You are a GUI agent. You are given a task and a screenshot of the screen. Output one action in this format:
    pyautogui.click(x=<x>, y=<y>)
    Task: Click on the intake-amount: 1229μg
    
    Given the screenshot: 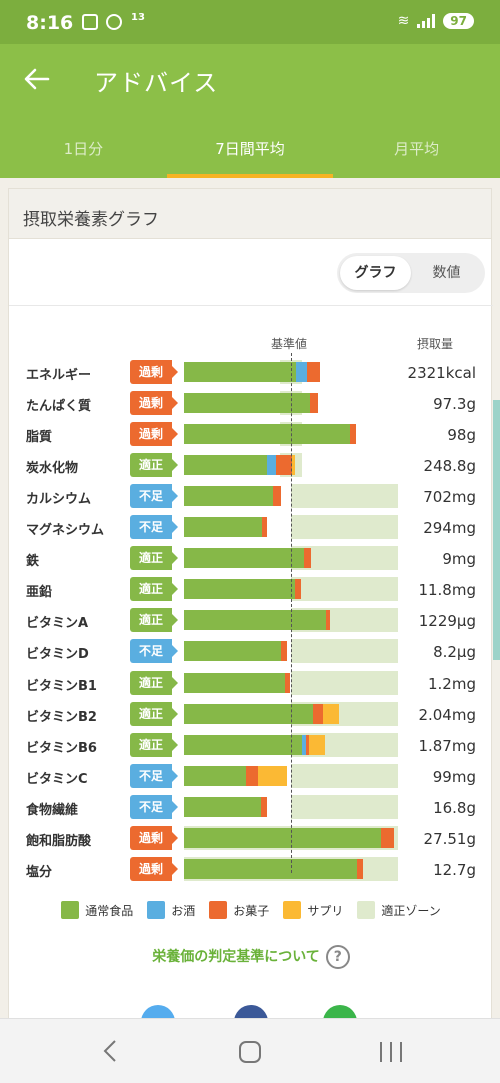 What is the action you would take?
    pyautogui.click(x=447, y=621)
    